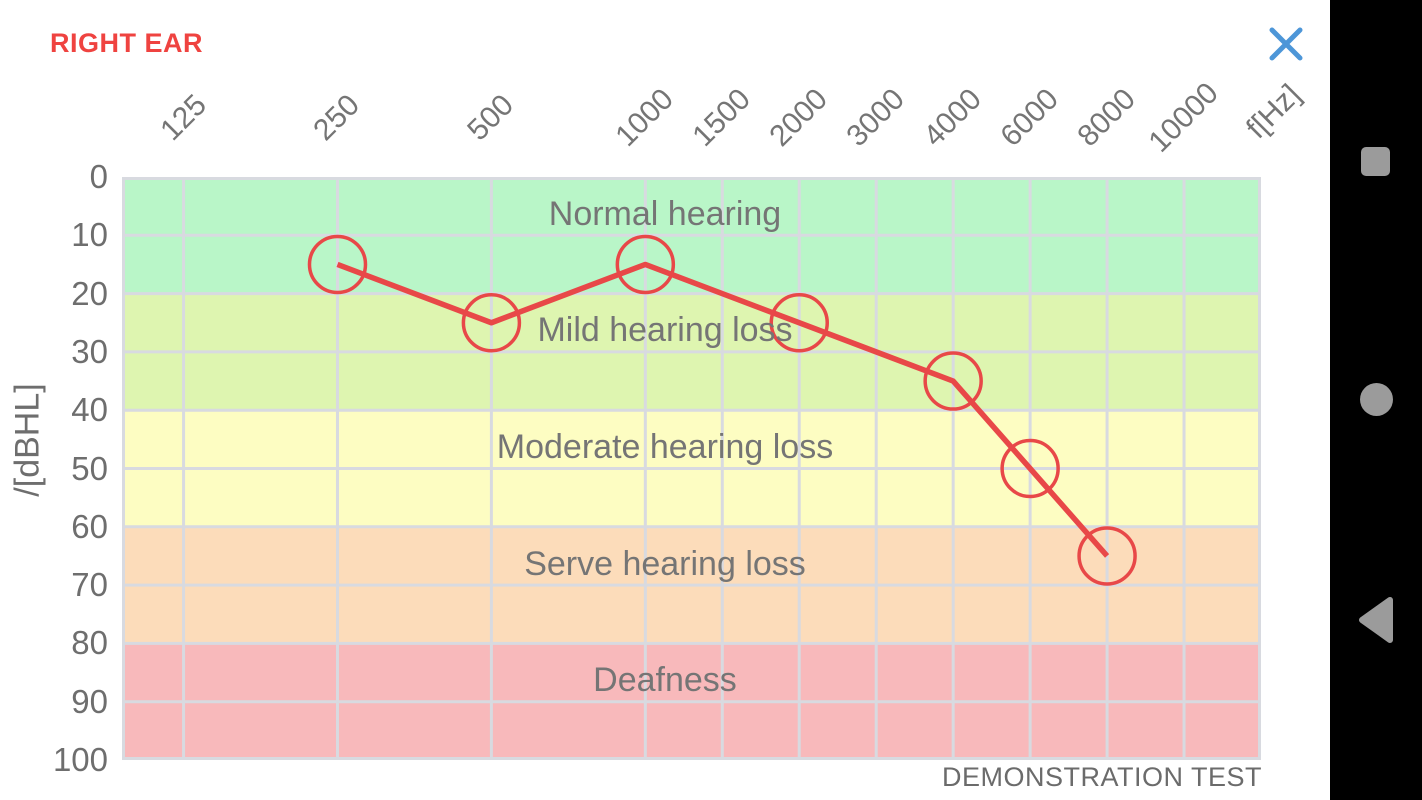  I want to click on home-button, so click(1376, 414).